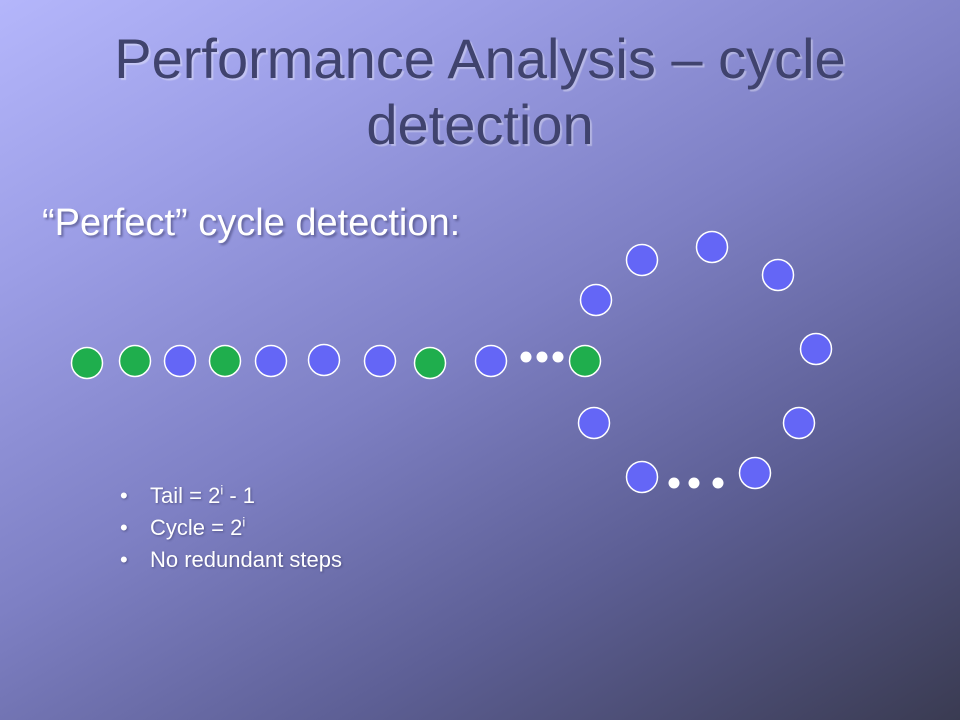 Image resolution: width=960 pixels, height=720 pixels. Describe the element at coordinates (251, 223) in the screenshot. I see `subtitle: “Perfect” cycle detection:` at that location.